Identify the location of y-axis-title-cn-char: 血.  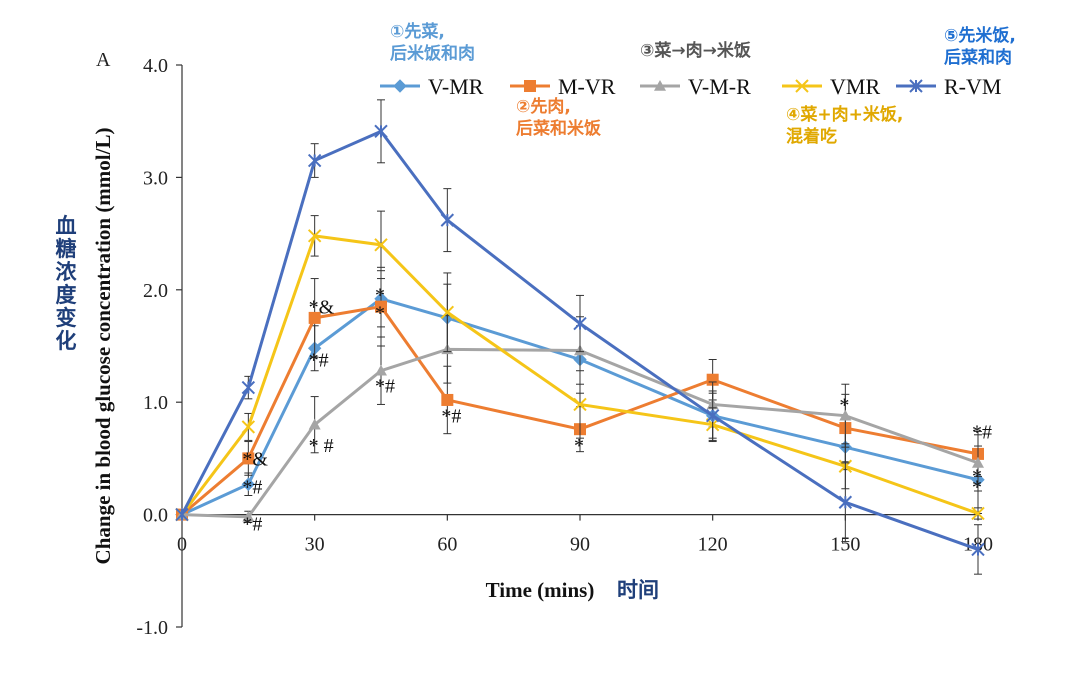
(66, 226).